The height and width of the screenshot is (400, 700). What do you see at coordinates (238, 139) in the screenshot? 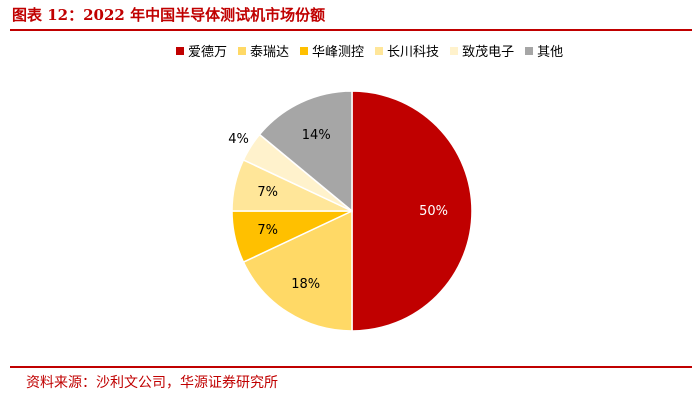
I see `slice-value-label: 4%` at bounding box center [238, 139].